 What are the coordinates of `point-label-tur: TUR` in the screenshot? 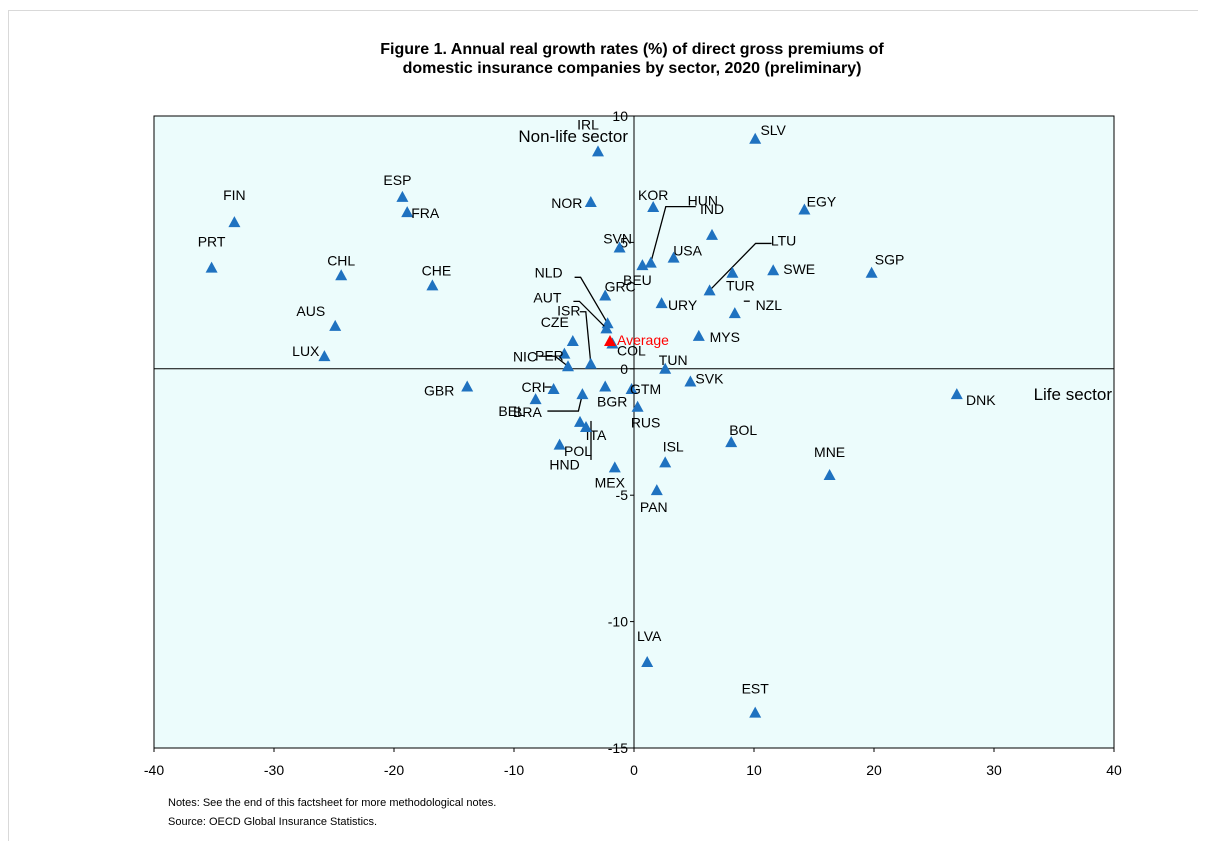 It's located at (740, 286).